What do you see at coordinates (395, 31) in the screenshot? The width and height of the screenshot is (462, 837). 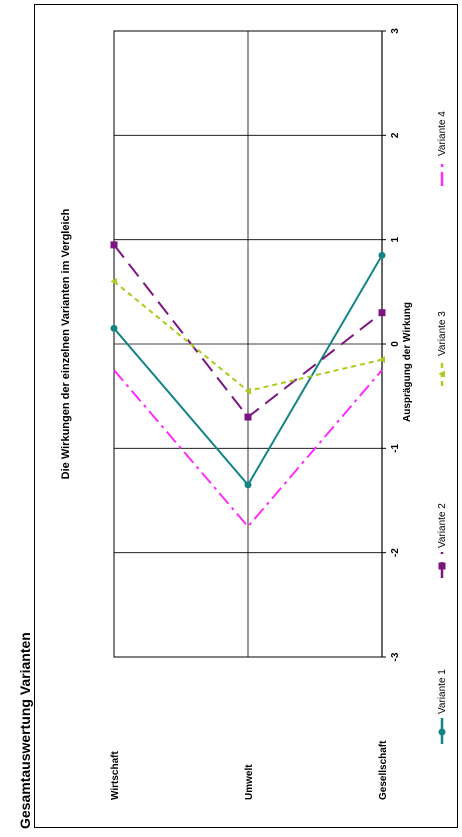 I see `tick-label: 3` at bounding box center [395, 31].